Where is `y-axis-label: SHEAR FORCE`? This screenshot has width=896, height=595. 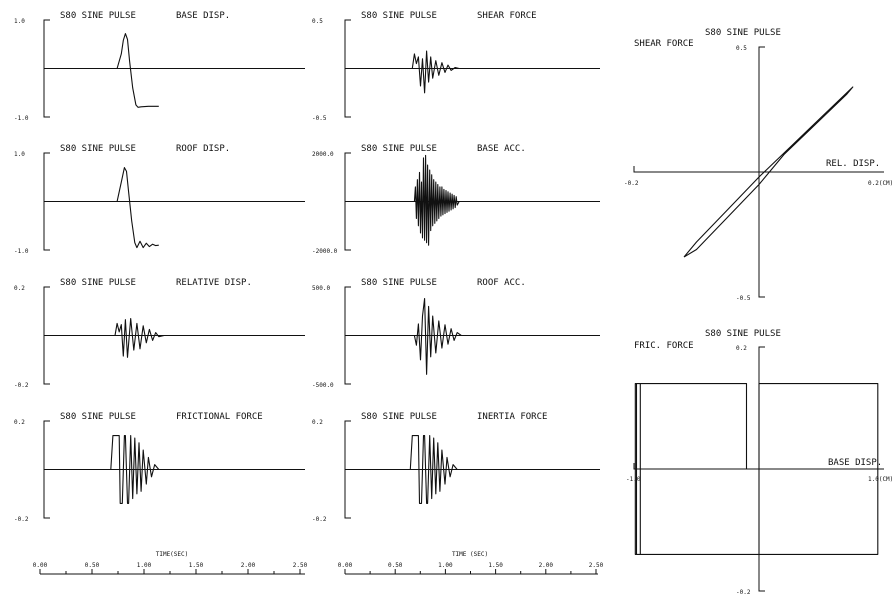 y-axis-label: SHEAR FORCE is located at coordinates (664, 44).